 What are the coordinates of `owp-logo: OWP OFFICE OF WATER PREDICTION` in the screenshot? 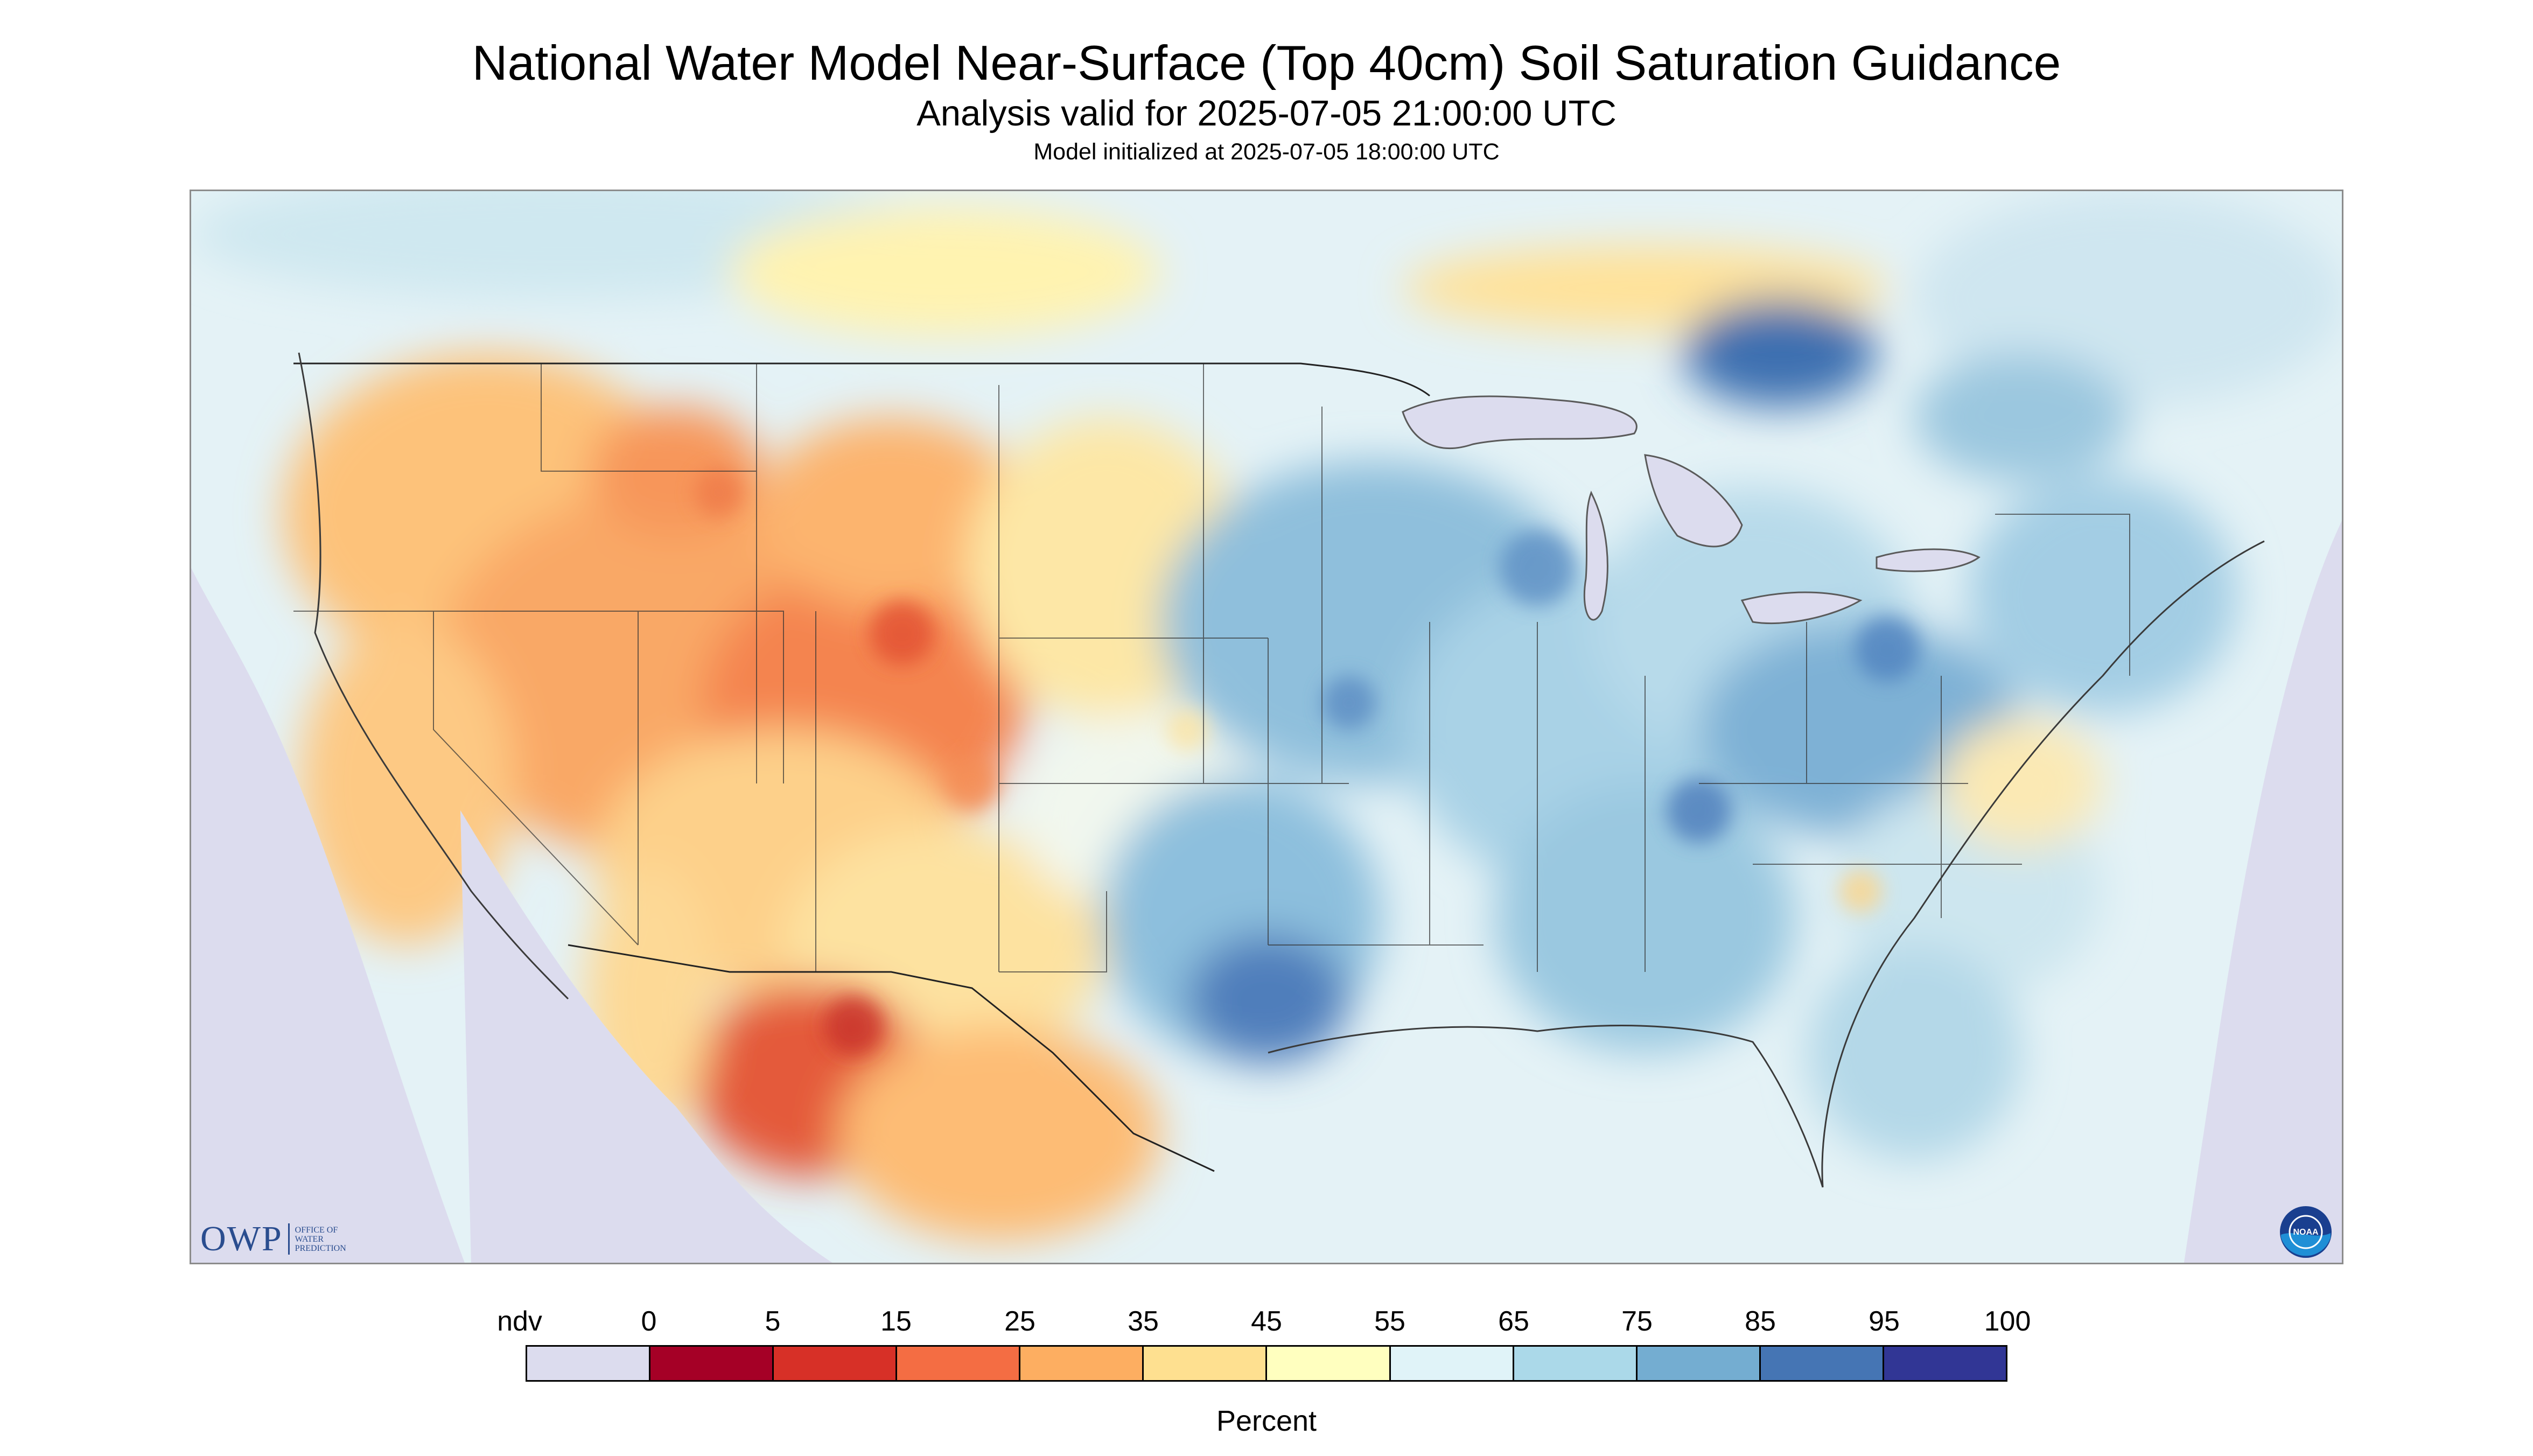 It's located at (282, 1238).